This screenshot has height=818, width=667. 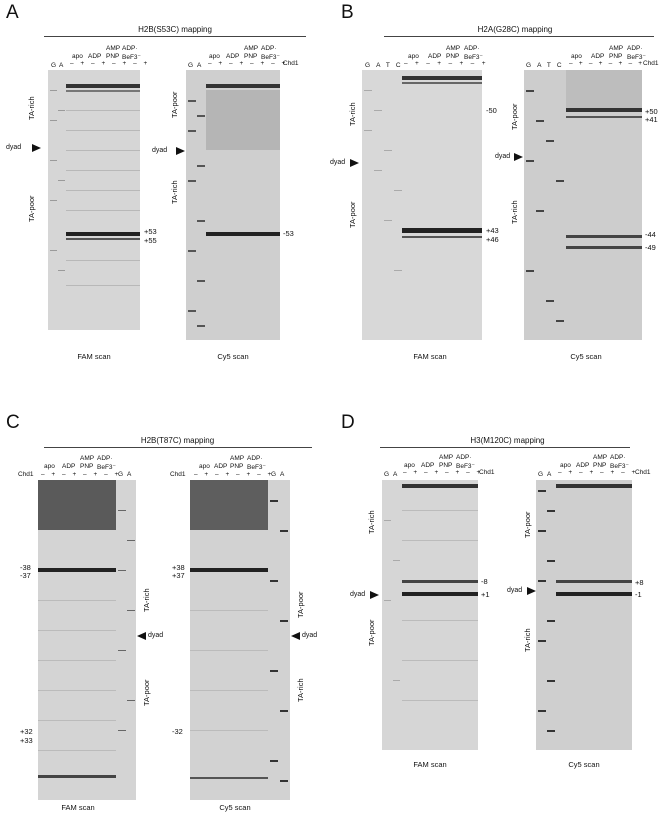 What do you see at coordinates (150, 240) in the screenshot?
I see `band-label: +55` at bounding box center [150, 240].